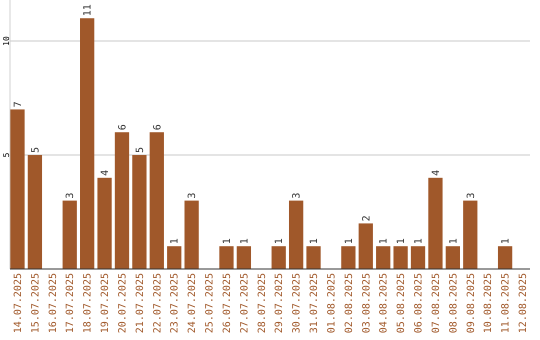 The image size is (540, 340). I want to click on x-tick-label: 18.07.2025, so click(88, 303).